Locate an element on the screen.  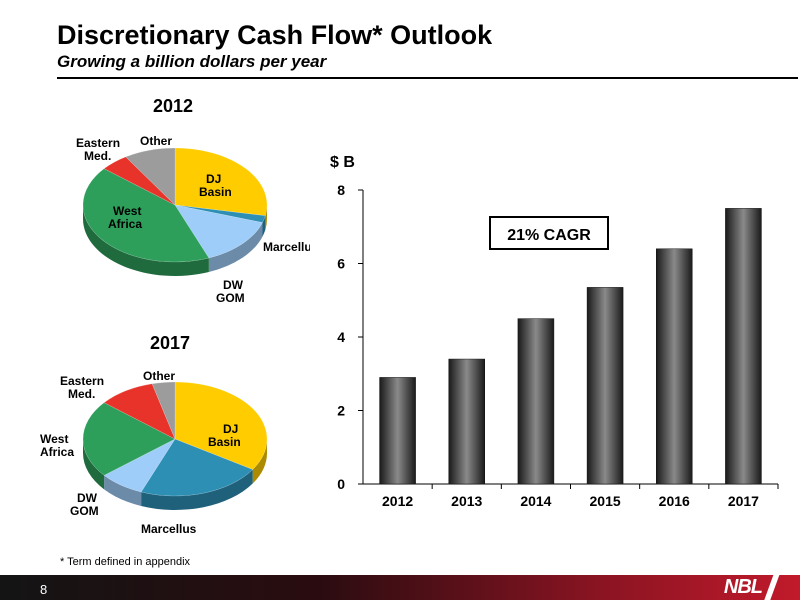
cagr-annotation: 21% CAGR is located at coordinates (549, 235).